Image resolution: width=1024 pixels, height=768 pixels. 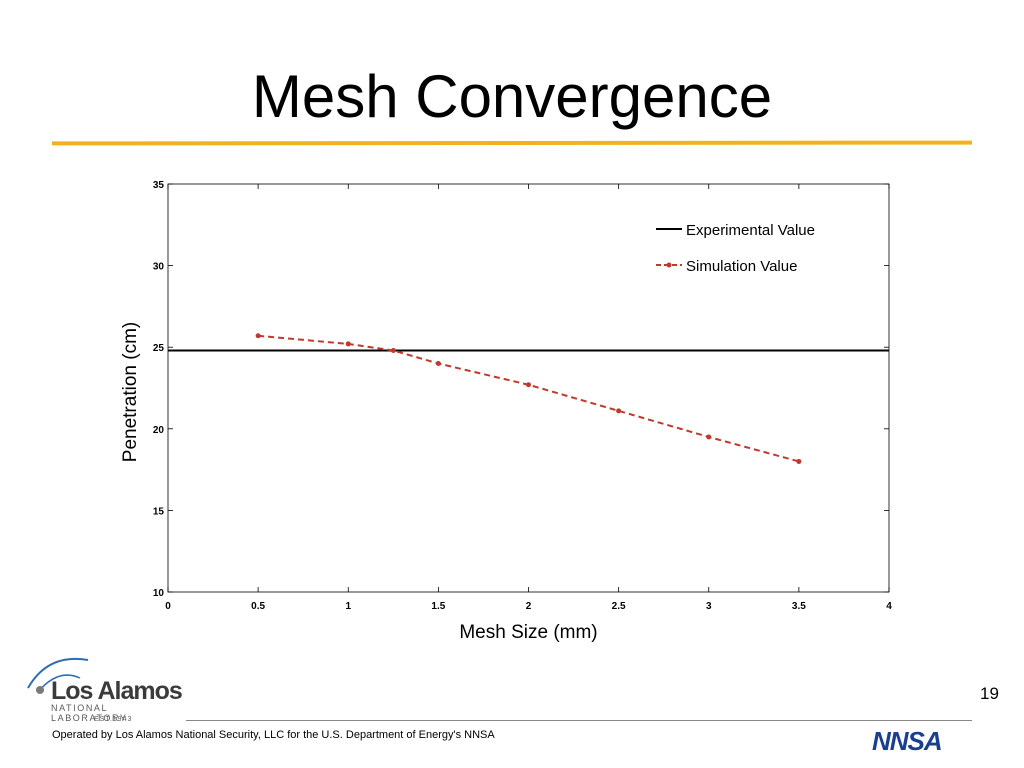 What do you see at coordinates (159, 267) in the screenshot?
I see `y-tick-label: 30` at bounding box center [159, 267].